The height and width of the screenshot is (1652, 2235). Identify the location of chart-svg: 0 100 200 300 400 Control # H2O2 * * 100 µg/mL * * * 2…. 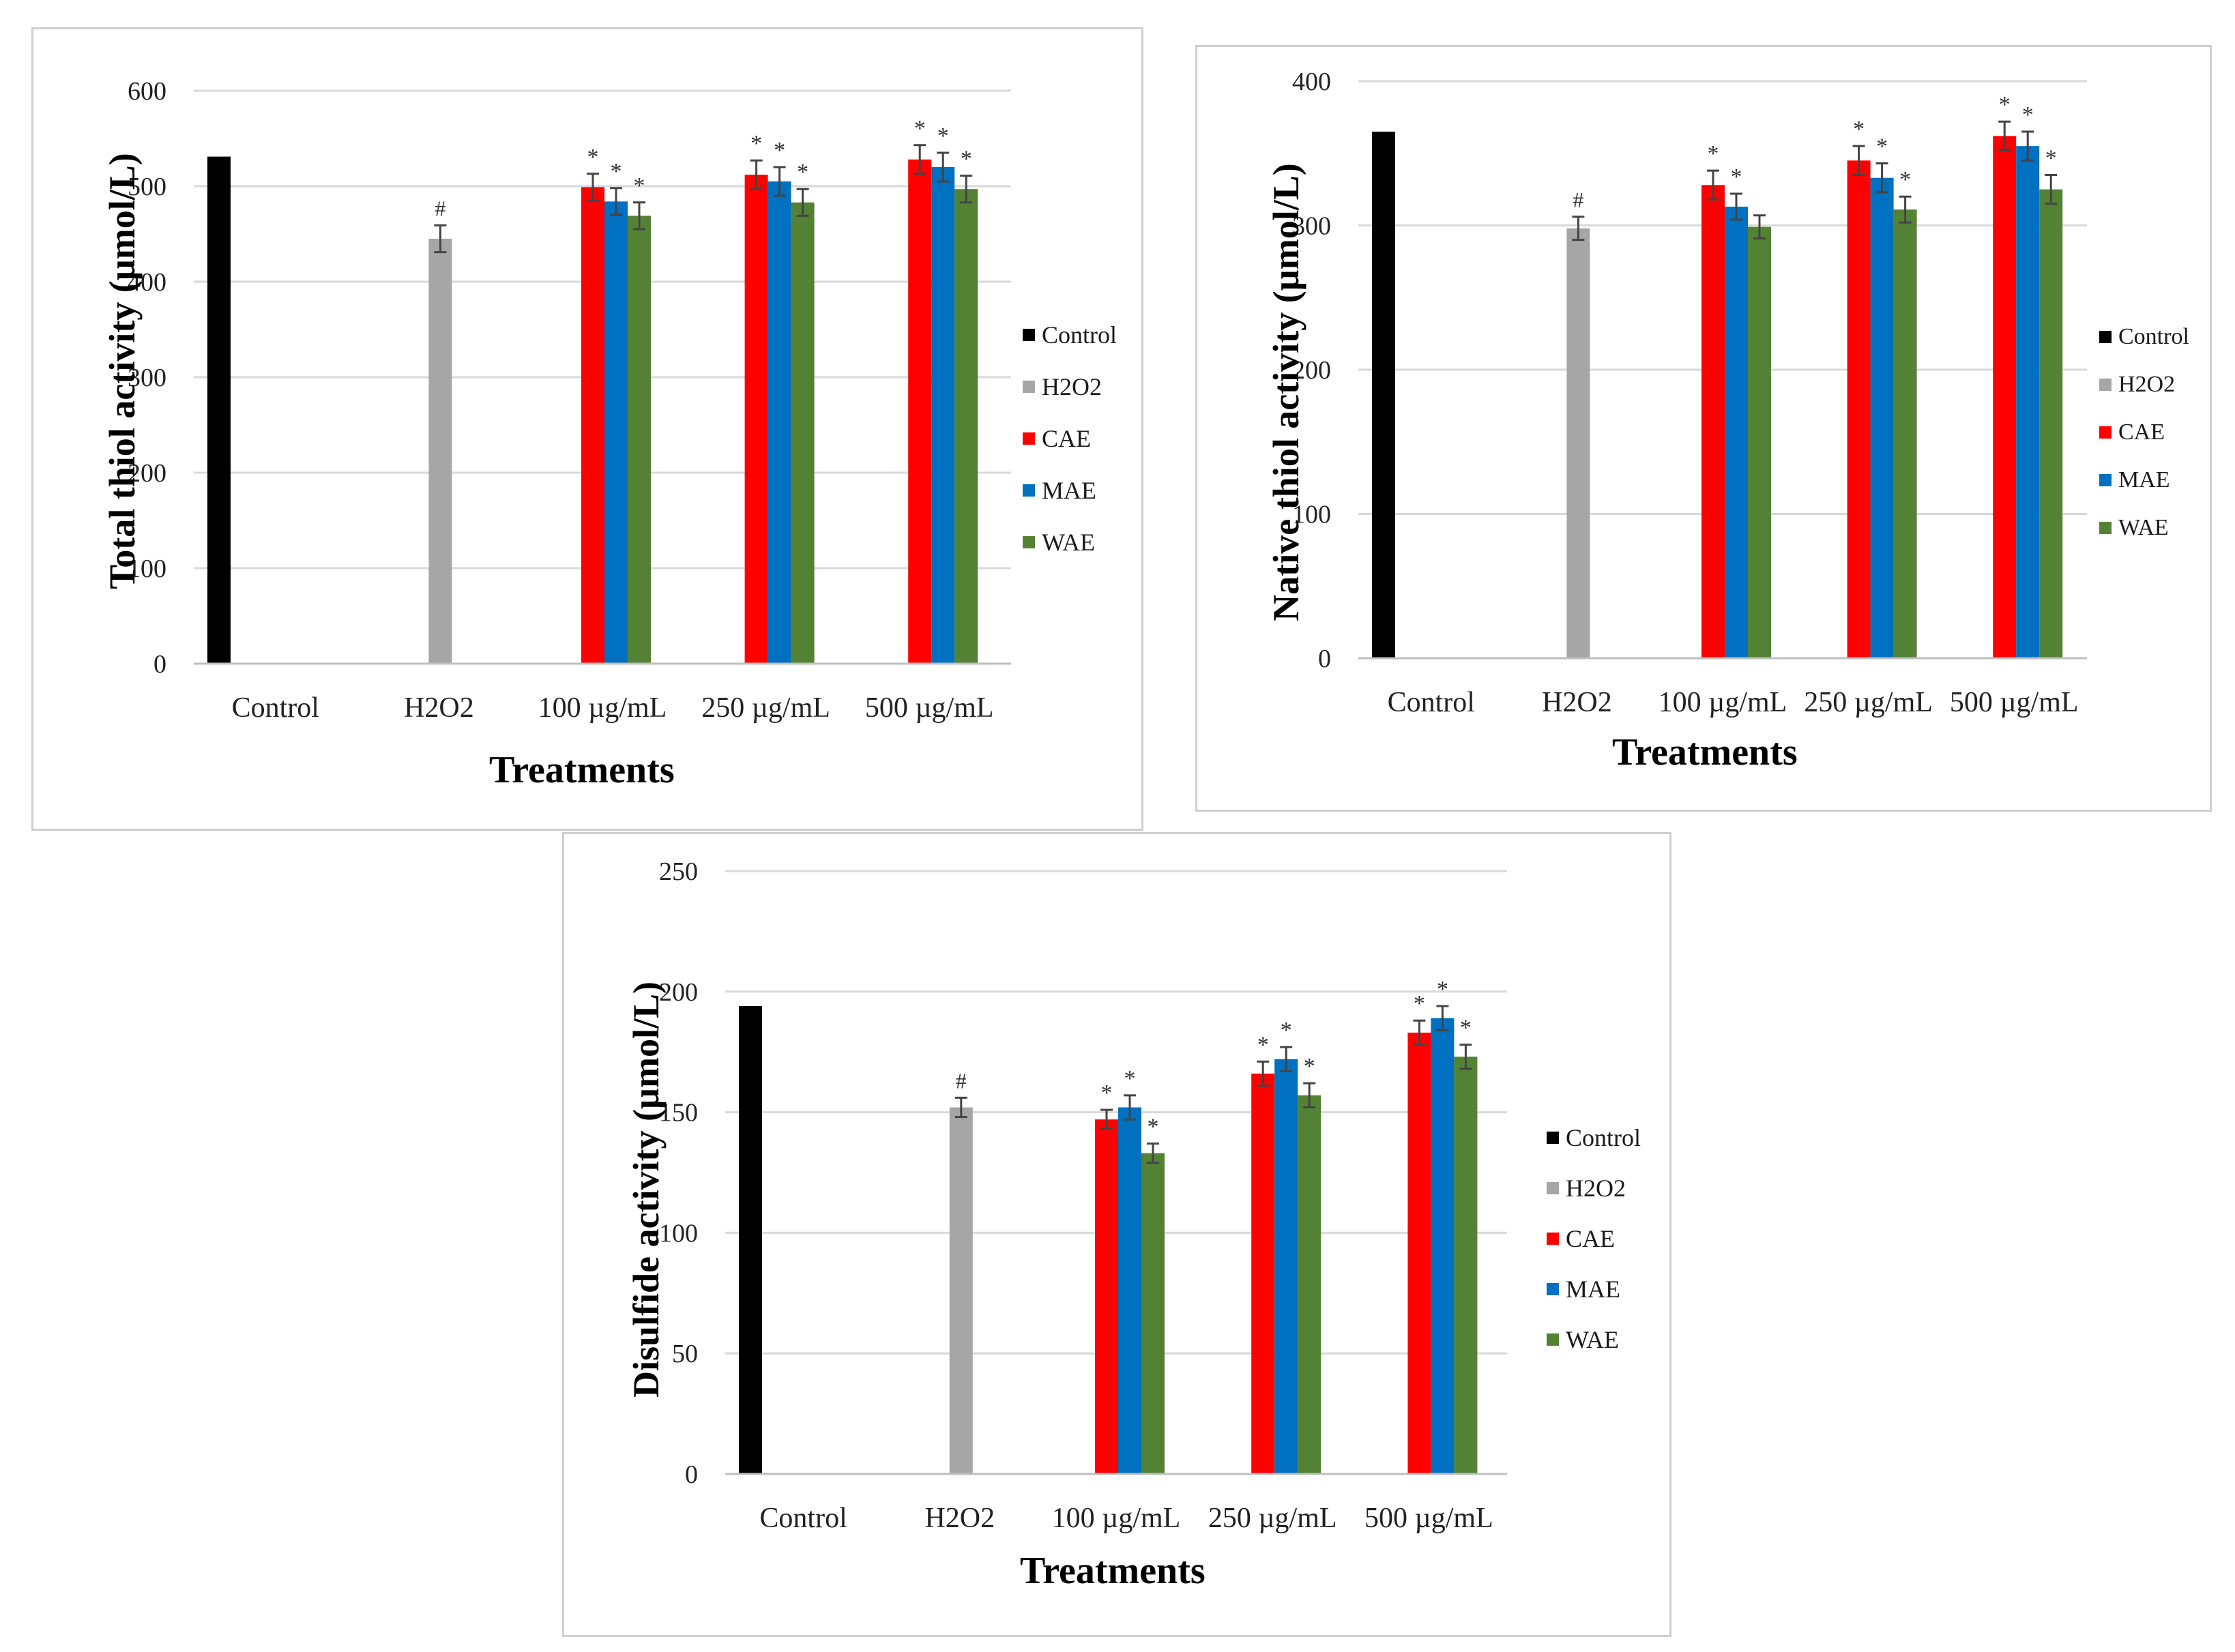
(1690, 393).